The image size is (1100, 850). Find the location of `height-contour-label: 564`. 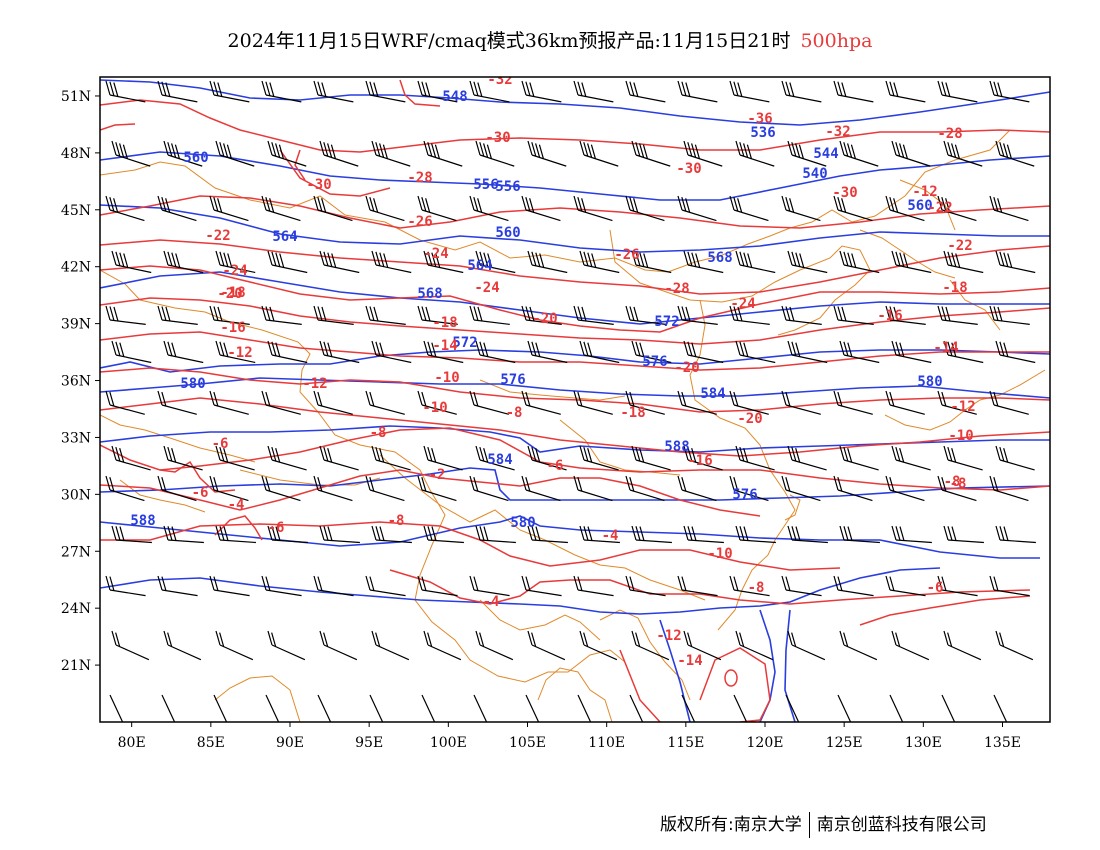

height-contour-label: 564 is located at coordinates (479, 266).